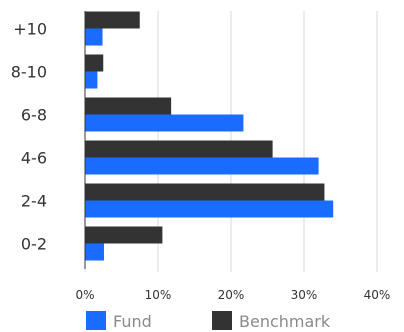 Image resolution: width=404 pixels, height=332 pixels. Describe the element at coordinates (132, 321) in the screenshot. I see `legend-label-fund: Fund` at that location.